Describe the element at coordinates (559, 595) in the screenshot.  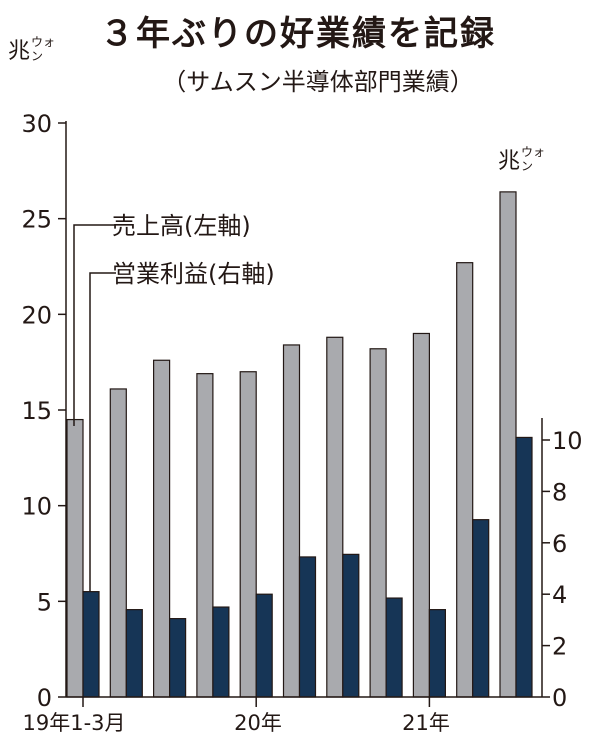
I see `right-tick-label: 4` at that location.